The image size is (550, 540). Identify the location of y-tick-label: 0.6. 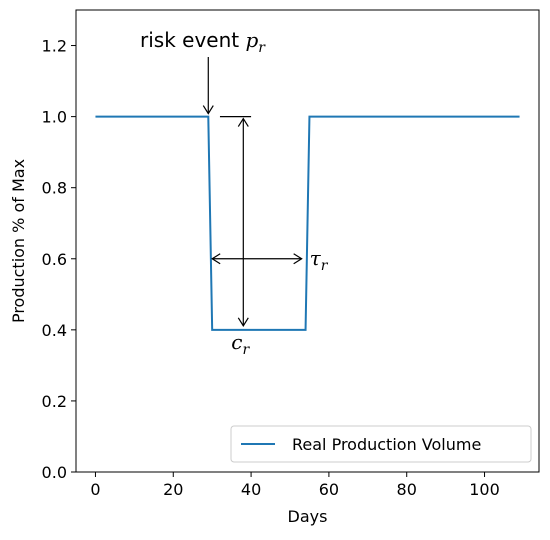
(54, 259).